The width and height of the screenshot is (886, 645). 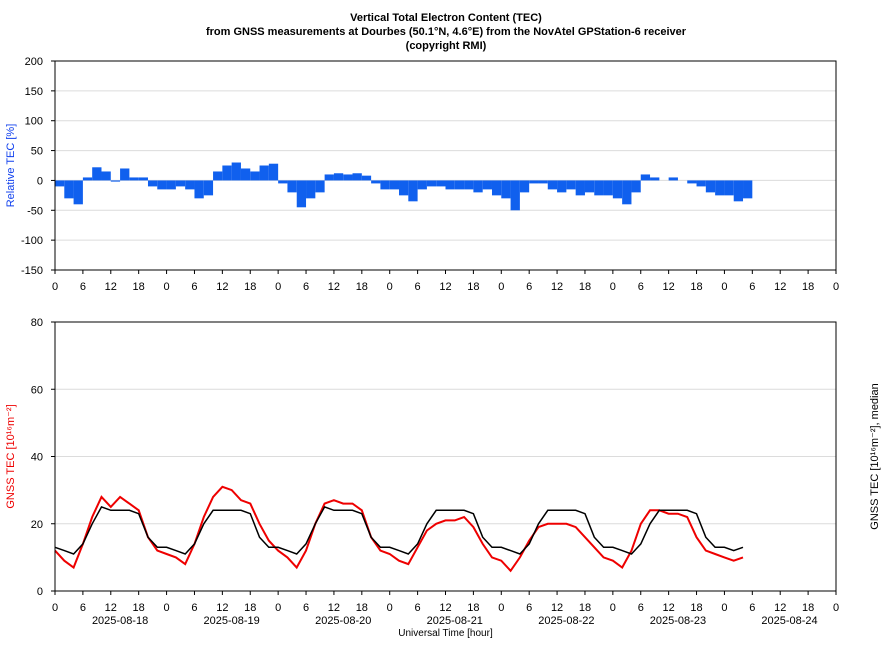 What do you see at coordinates (399, 529) in the screenshot?
I see `line-series` at bounding box center [399, 529].